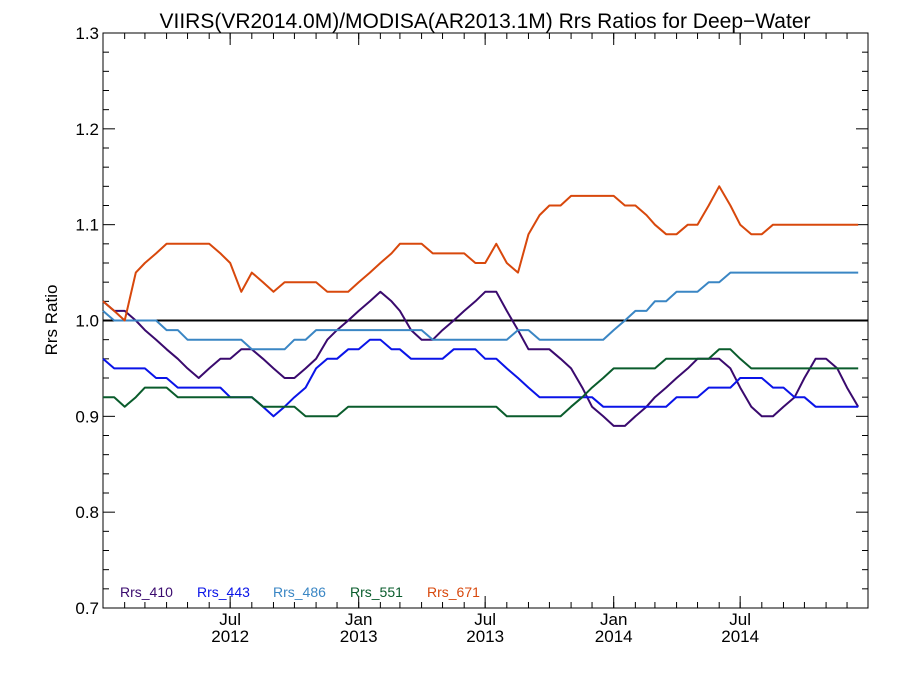  What do you see at coordinates (87, 416) in the screenshot?
I see `y-tick-label: 0.9` at bounding box center [87, 416].